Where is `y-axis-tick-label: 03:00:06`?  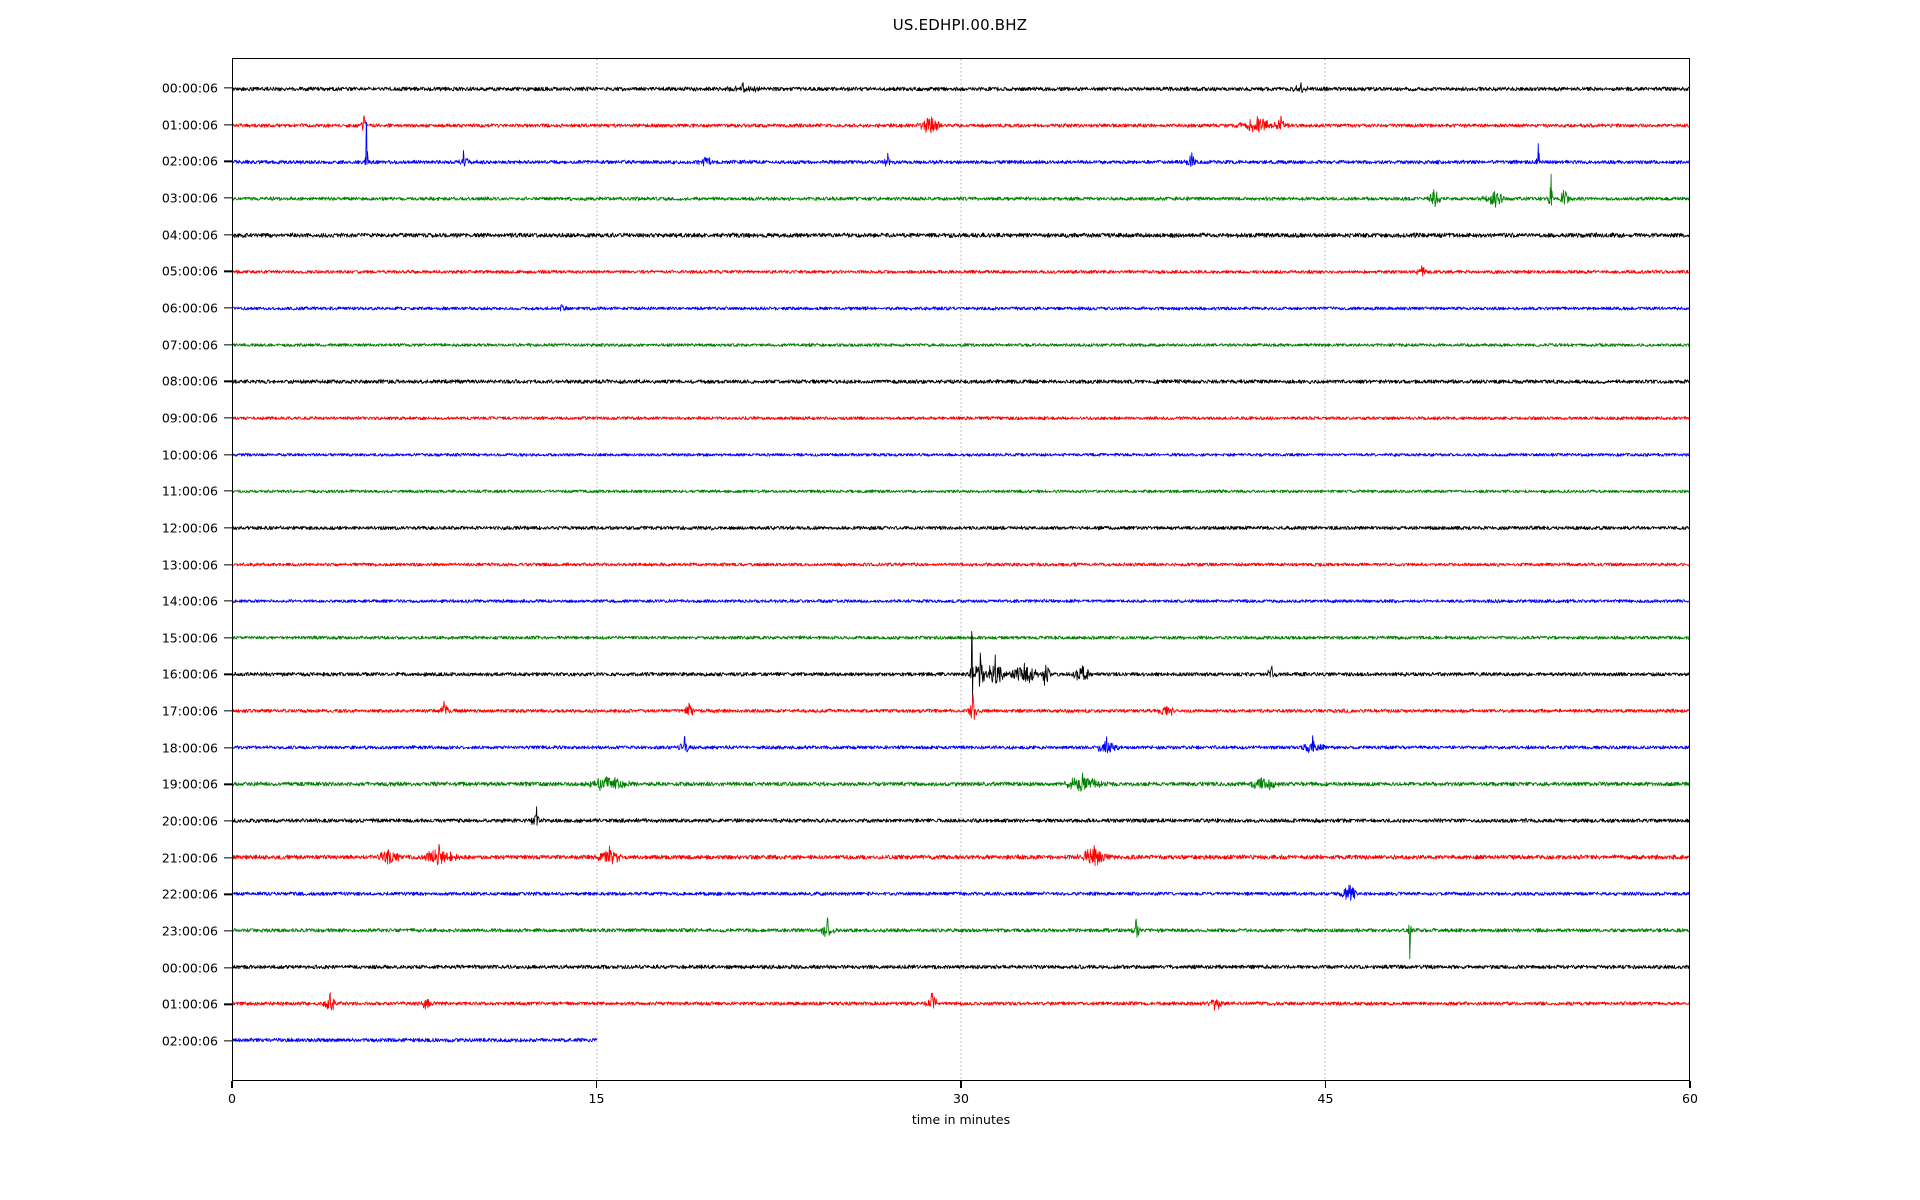 y-axis-tick-label: 03:00:06 is located at coordinates (189, 198).